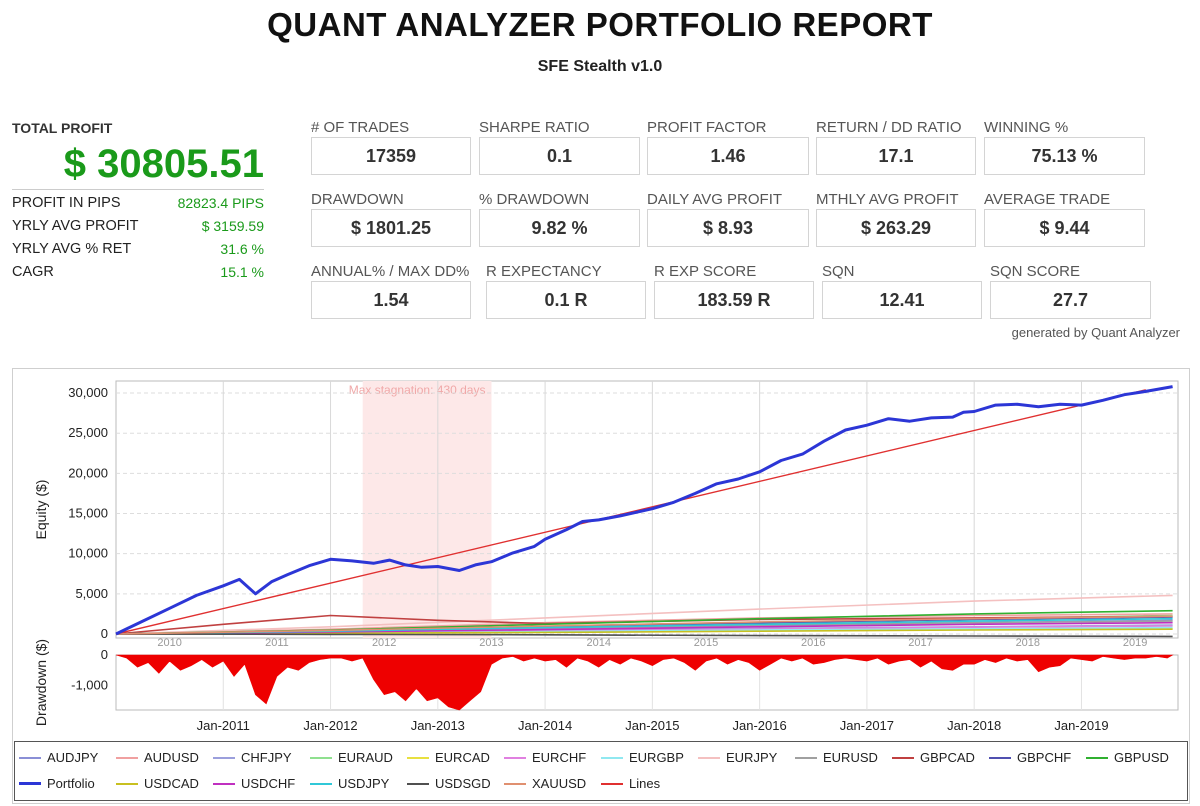 The height and width of the screenshot is (806, 1200). I want to click on summary-row-value: 15.1 %, so click(242, 272).